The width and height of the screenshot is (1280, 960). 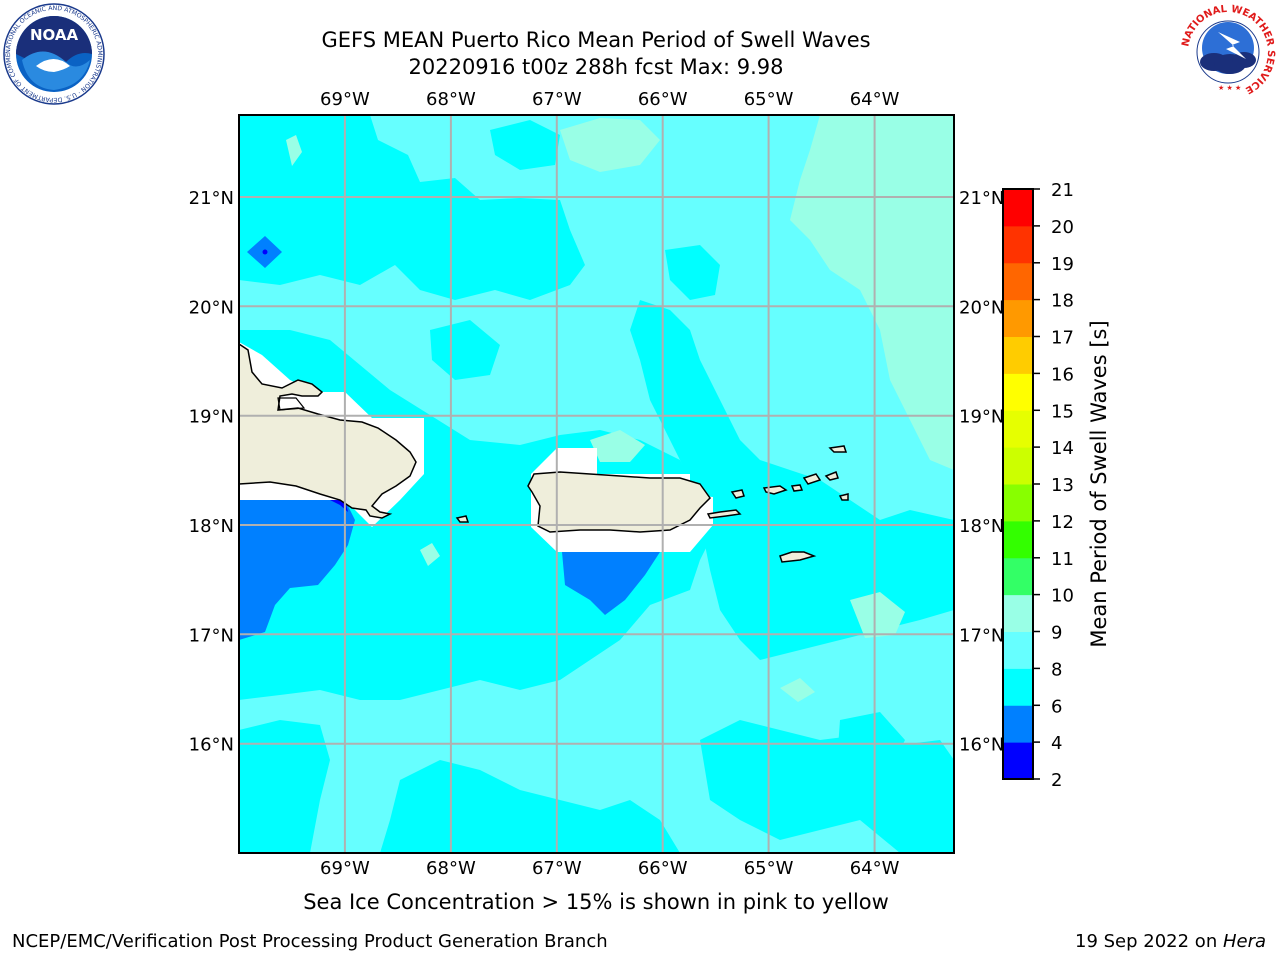 What do you see at coordinates (1056, 743) in the screenshot?
I see `colorbar-tick-label: 4` at bounding box center [1056, 743].